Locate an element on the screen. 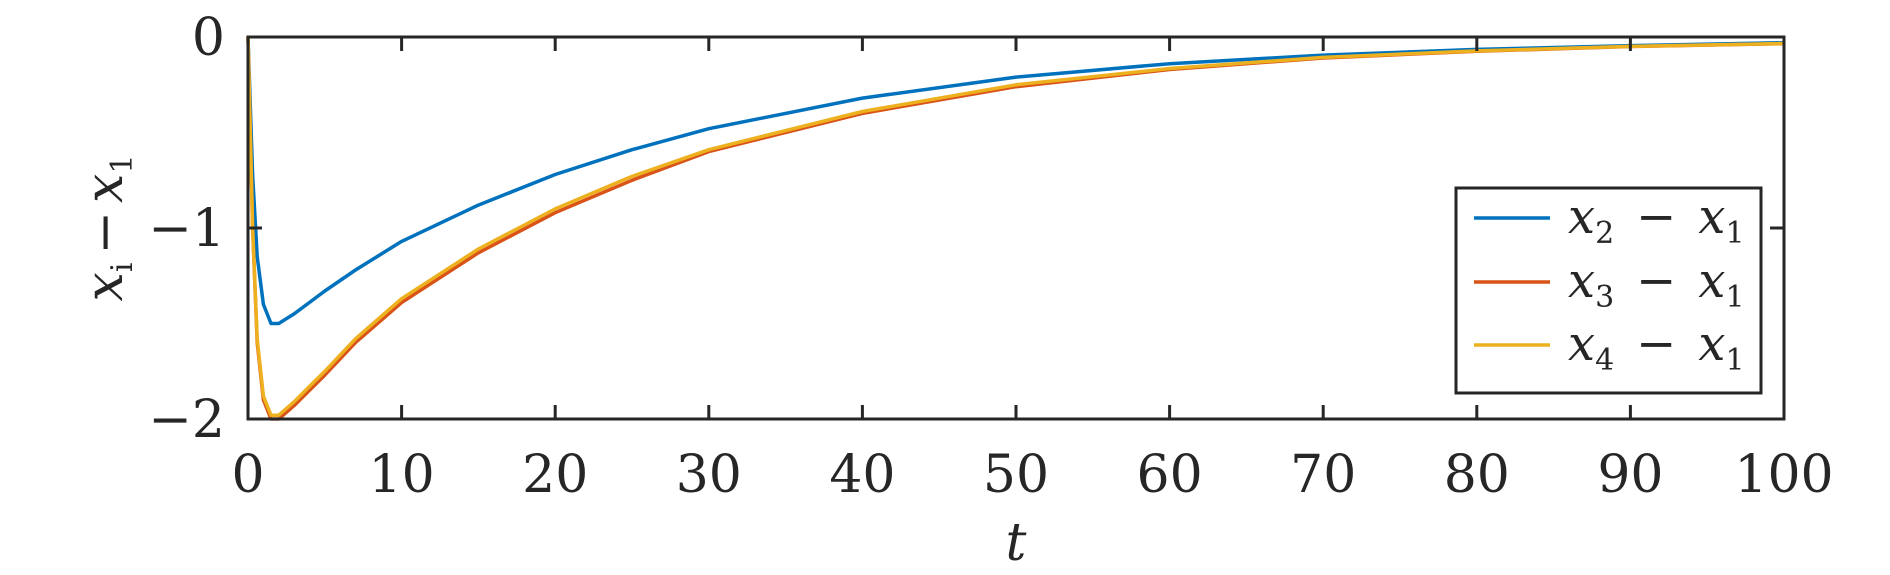 The height and width of the screenshot is (575, 1890). legend-entry-x2-x1: x2− x1 is located at coordinates (1609, 220).